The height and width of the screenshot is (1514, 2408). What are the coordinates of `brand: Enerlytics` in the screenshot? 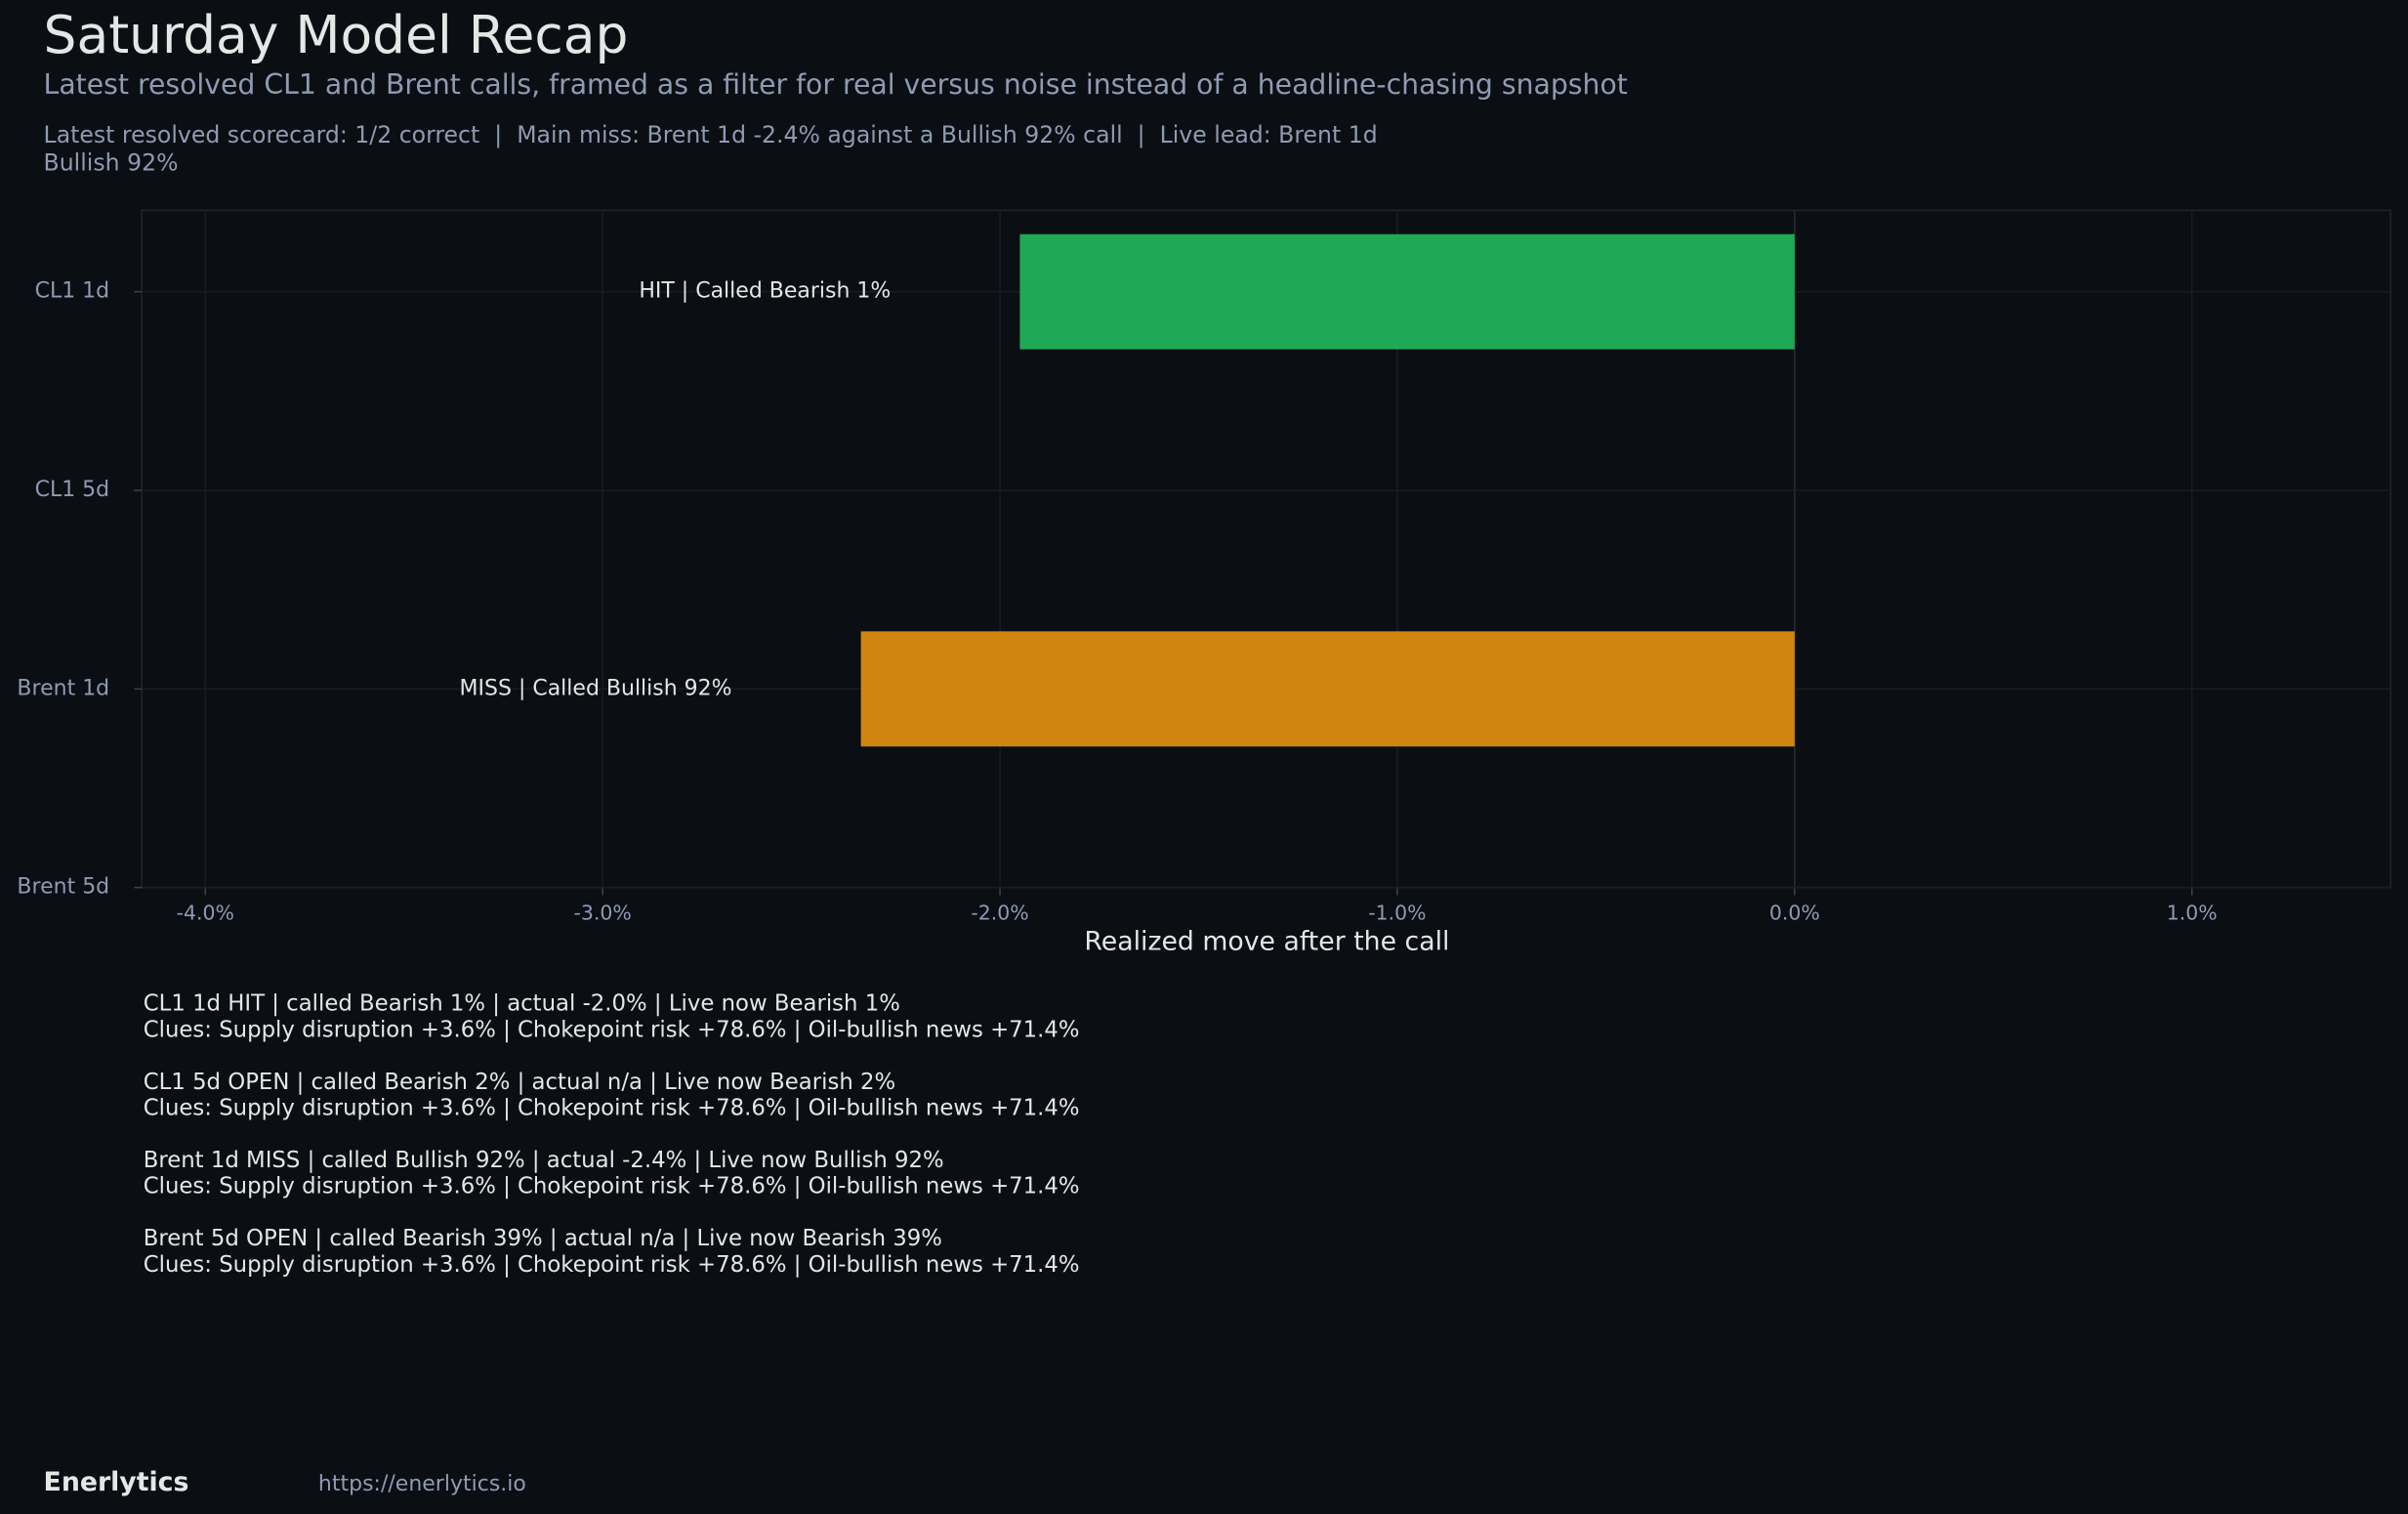 It's located at (117, 1482).